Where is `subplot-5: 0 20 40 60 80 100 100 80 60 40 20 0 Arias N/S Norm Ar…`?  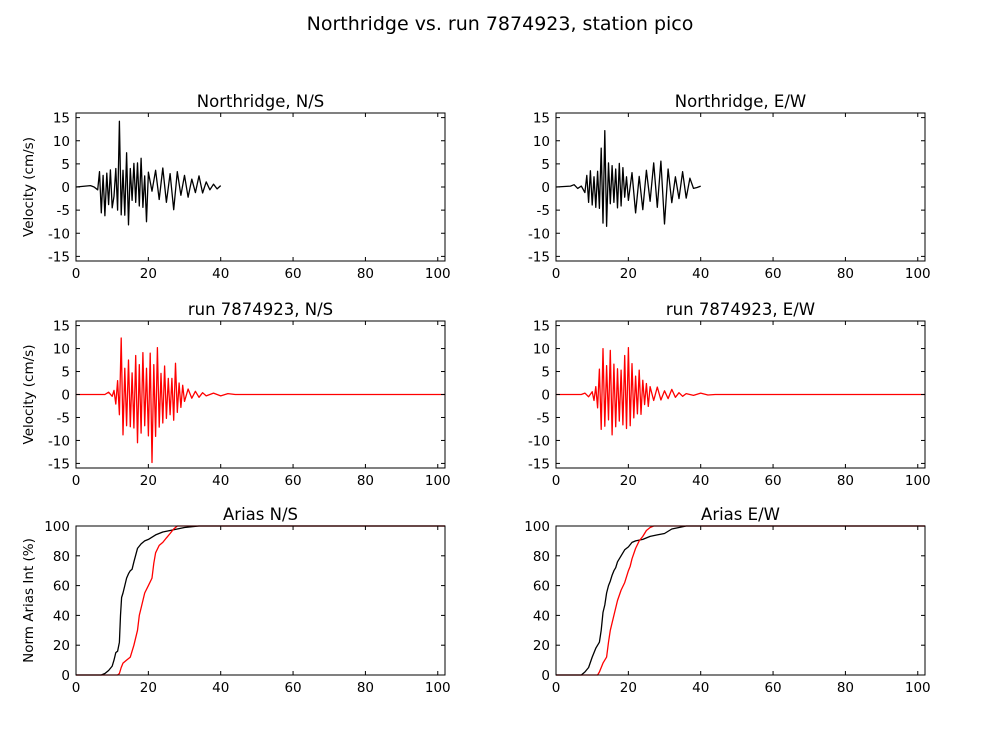 subplot-5: 0 20 40 60 80 100 100 80 60 40 20 0 Arias N/S Norm Ar… is located at coordinates (236, 600).